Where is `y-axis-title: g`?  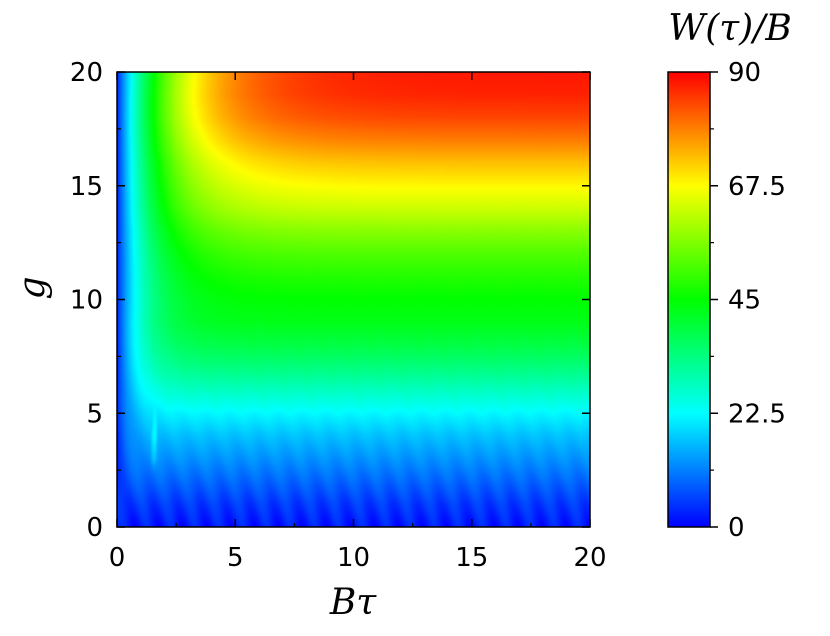
y-axis-title: g is located at coordinates (32, 287).